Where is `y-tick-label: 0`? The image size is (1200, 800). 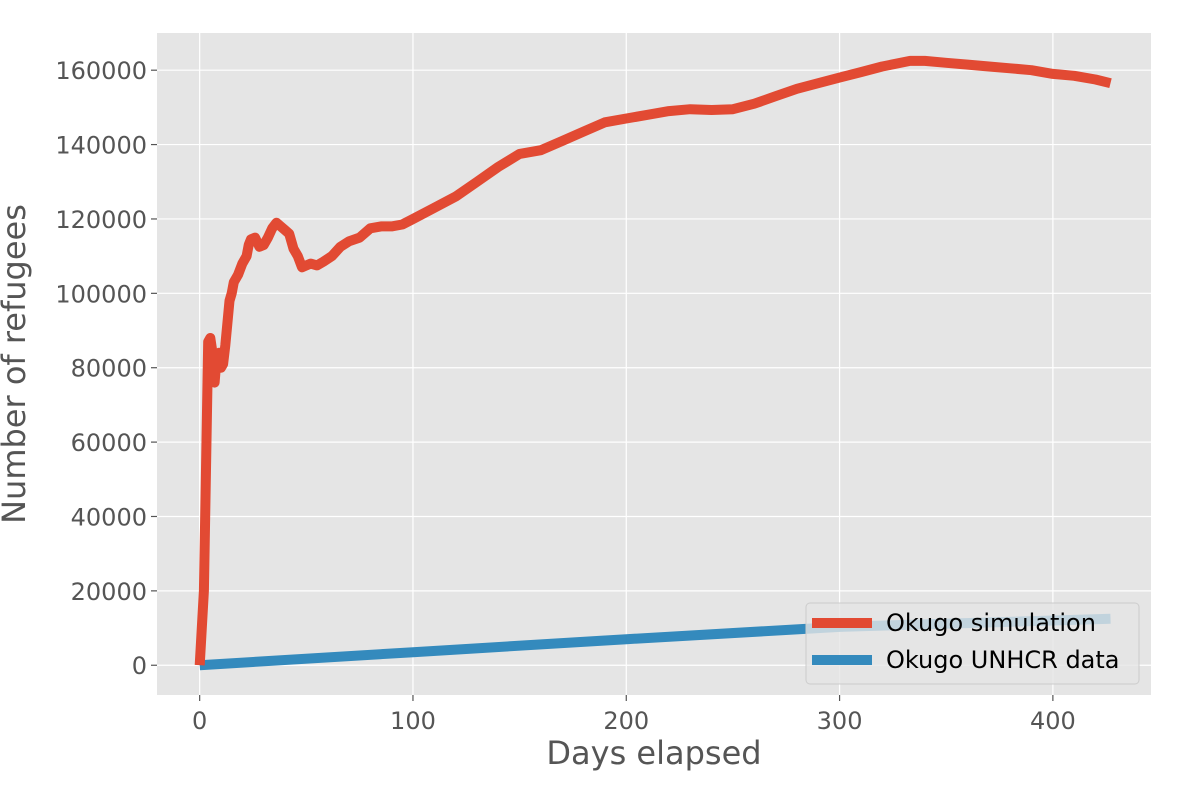
y-tick-label: 0 is located at coordinates (139, 666).